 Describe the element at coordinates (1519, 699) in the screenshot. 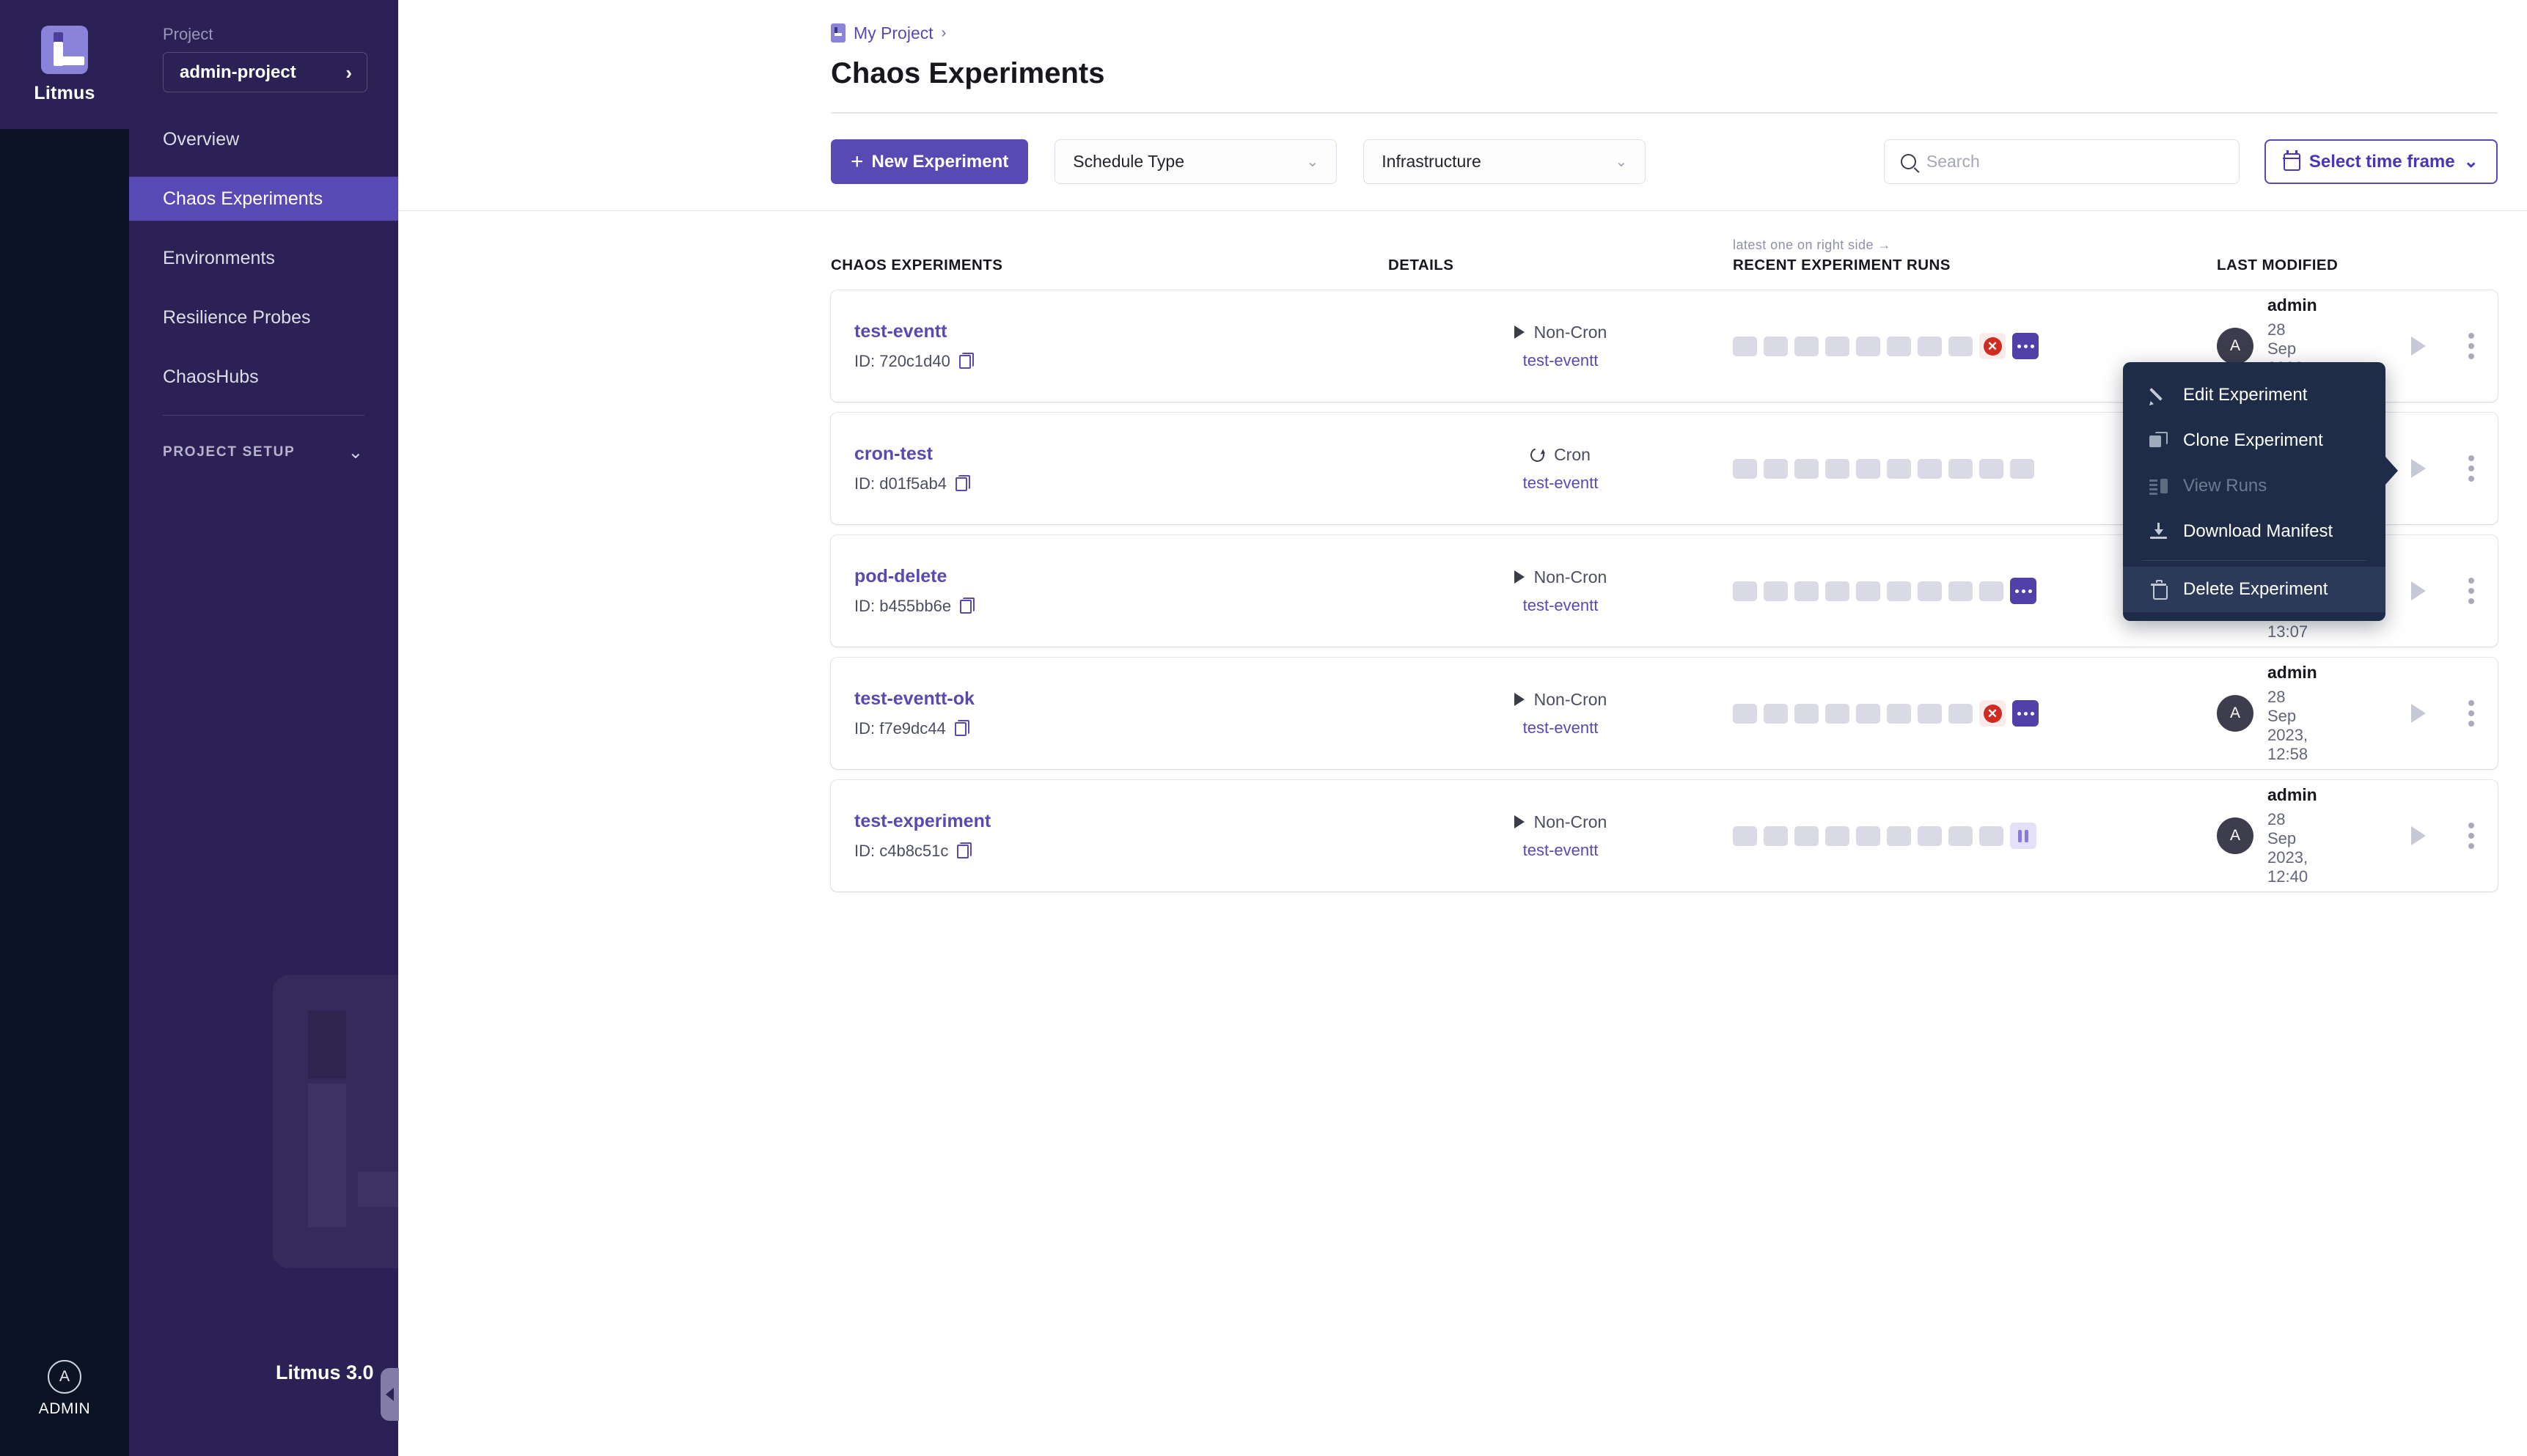

I see `play-triangle-icon` at that location.